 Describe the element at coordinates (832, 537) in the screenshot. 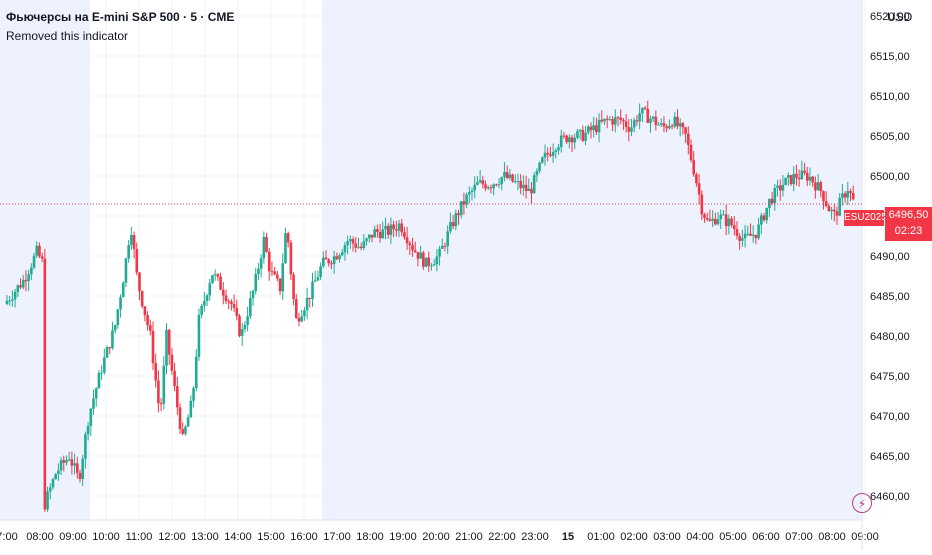

I see `x-tick-label: 08:00` at that location.